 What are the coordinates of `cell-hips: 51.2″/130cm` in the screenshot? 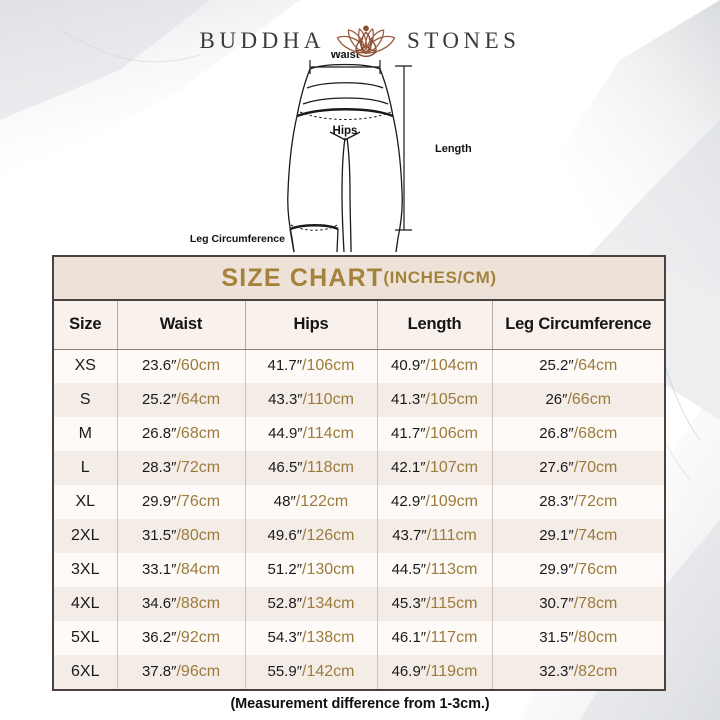 It's located at (311, 570).